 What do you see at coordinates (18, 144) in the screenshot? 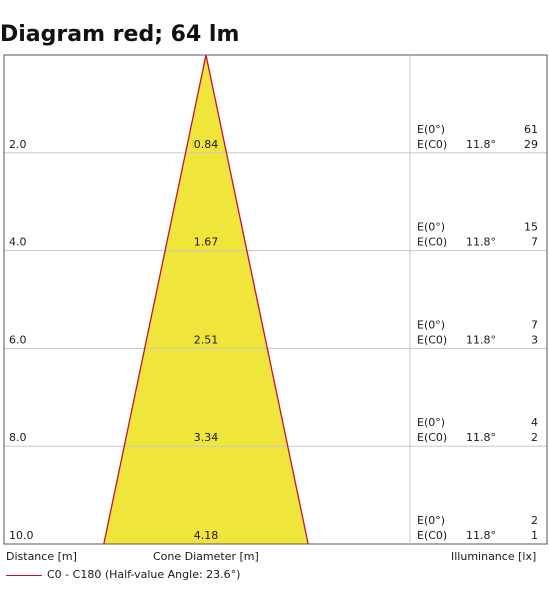
I see `distance-label: 2.0` at bounding box center [18, 144].